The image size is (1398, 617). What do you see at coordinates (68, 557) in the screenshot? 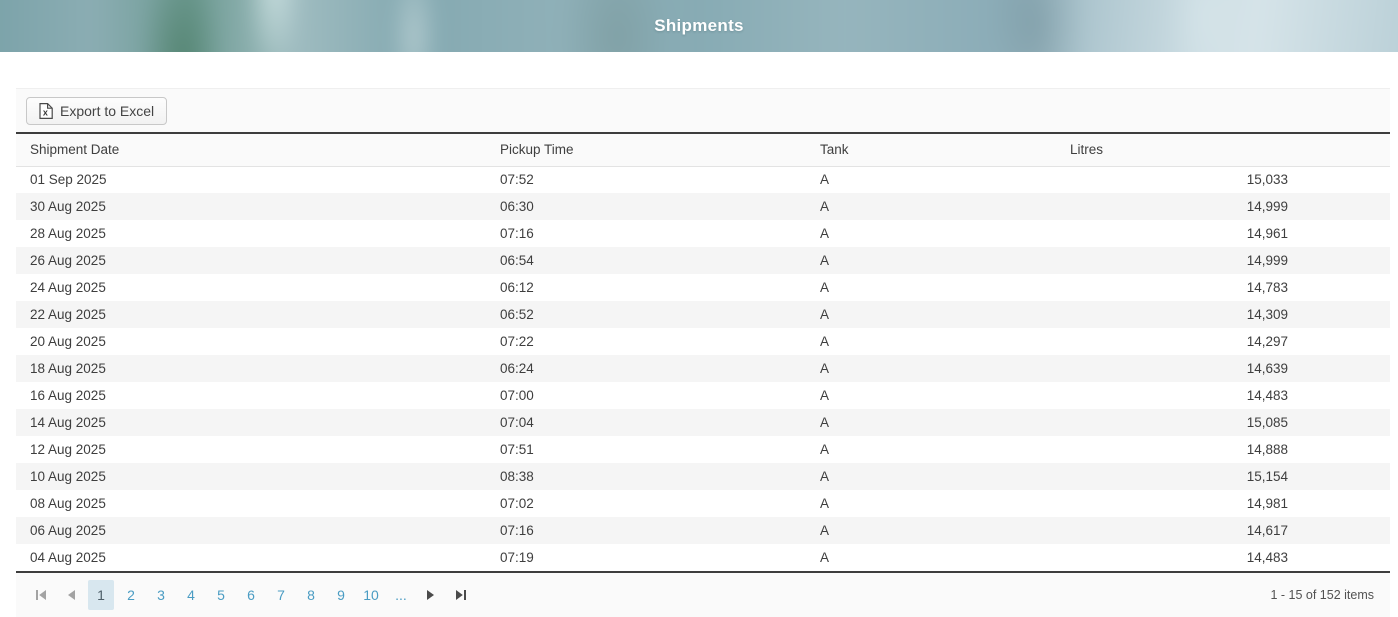
I see `cell-shipment-date: 04 Aug 2025` at bounding box center [68, 557].